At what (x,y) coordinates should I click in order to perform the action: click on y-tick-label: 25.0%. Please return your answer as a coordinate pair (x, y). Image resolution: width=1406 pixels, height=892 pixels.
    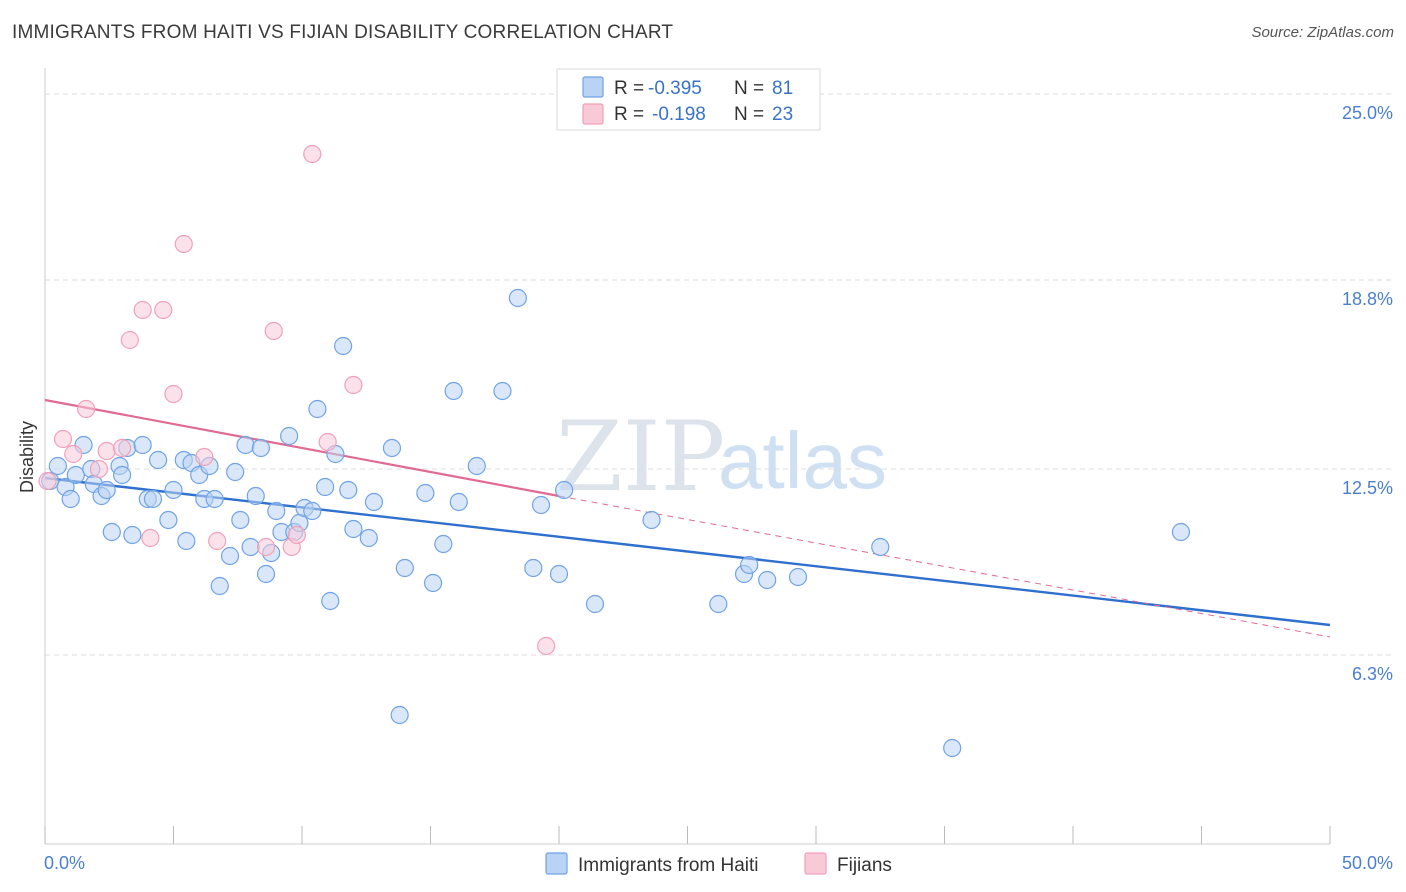
    Looking at the image, I should click on (1367, 113).